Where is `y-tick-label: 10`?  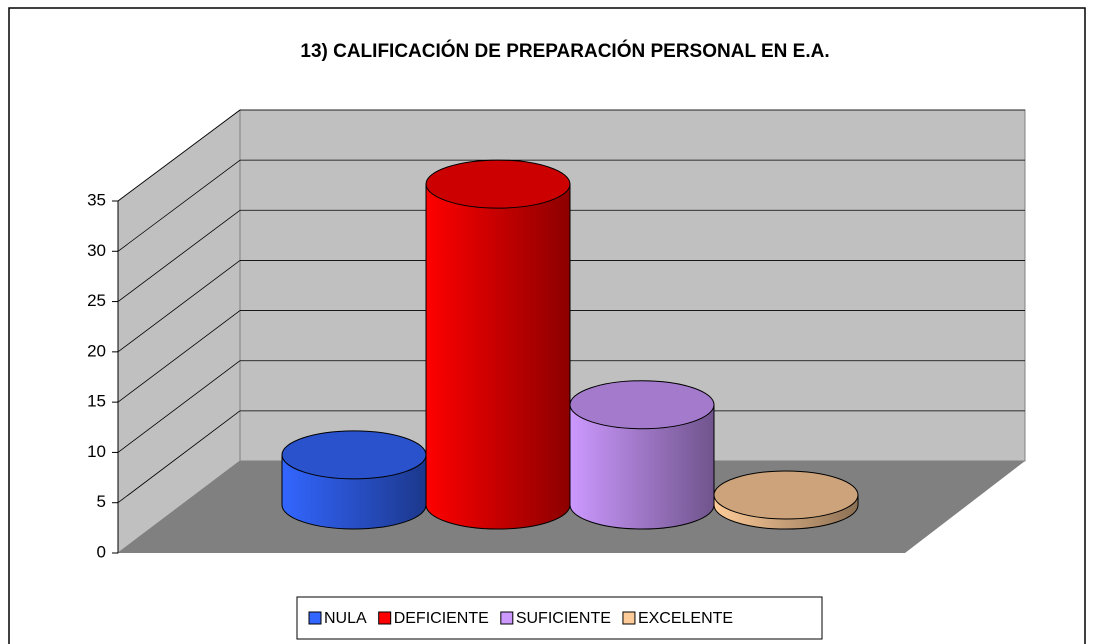 y-tick-label: 10 is located at coordinates (96, 451).